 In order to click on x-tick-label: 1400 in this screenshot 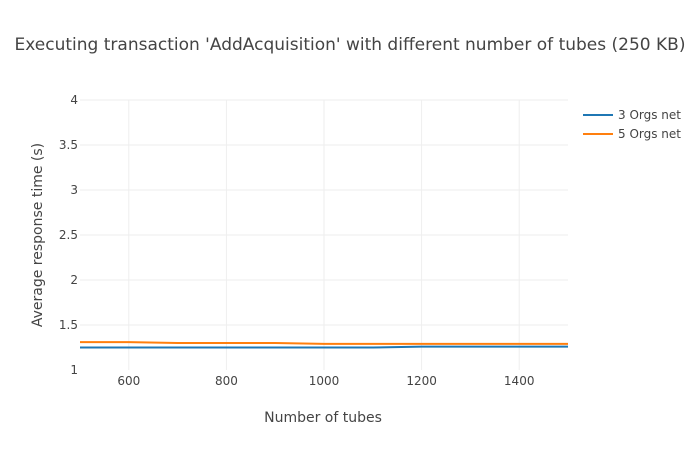, I will do `click(519, 381)`.